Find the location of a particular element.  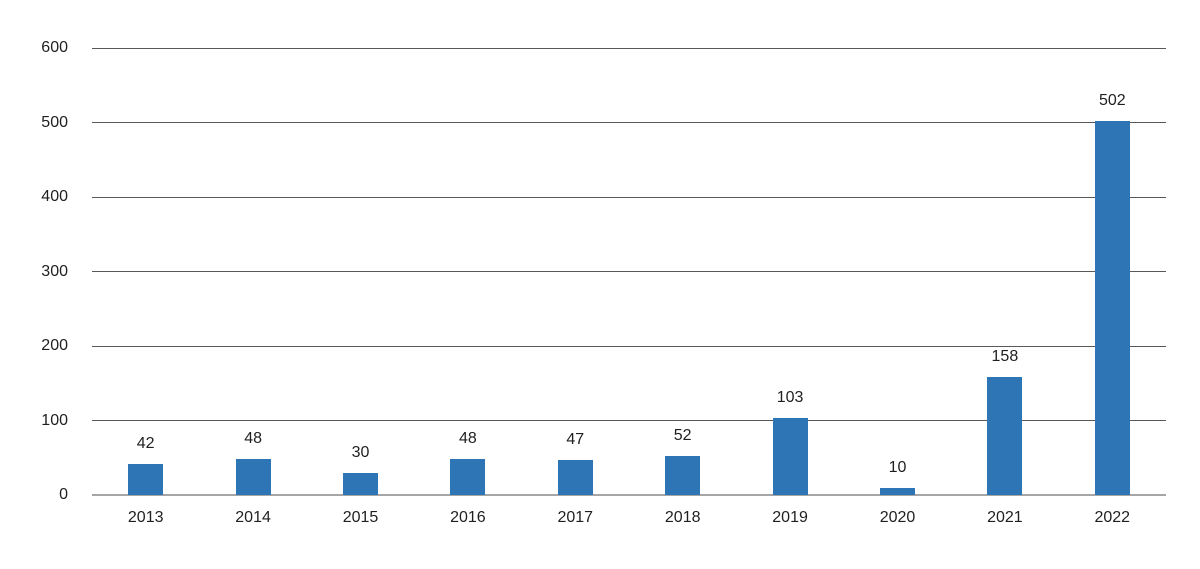

bar-2019 is located at coordinates (790, 456).